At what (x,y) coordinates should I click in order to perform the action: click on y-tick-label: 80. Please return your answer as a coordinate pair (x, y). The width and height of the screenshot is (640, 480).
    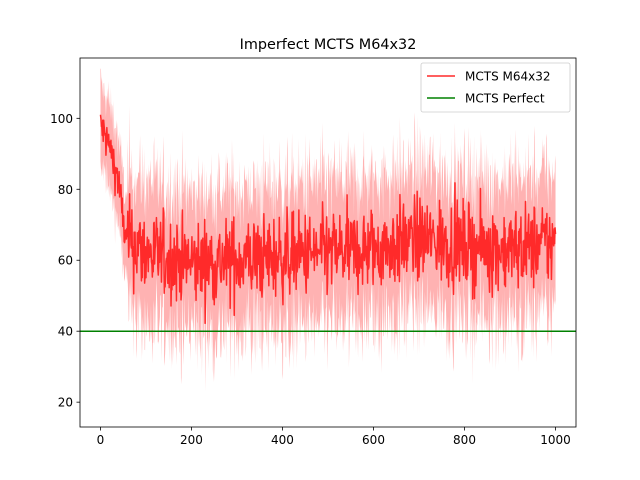
    Looking at the image, I should click on (65, 190).